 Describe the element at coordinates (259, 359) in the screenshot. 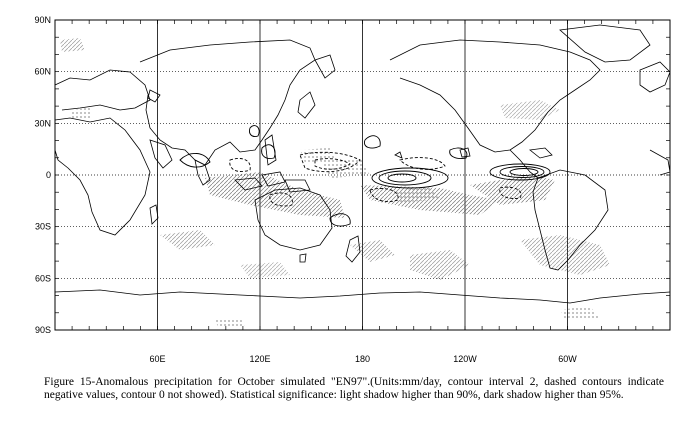

I see `longitude-label: 120E` at that location.